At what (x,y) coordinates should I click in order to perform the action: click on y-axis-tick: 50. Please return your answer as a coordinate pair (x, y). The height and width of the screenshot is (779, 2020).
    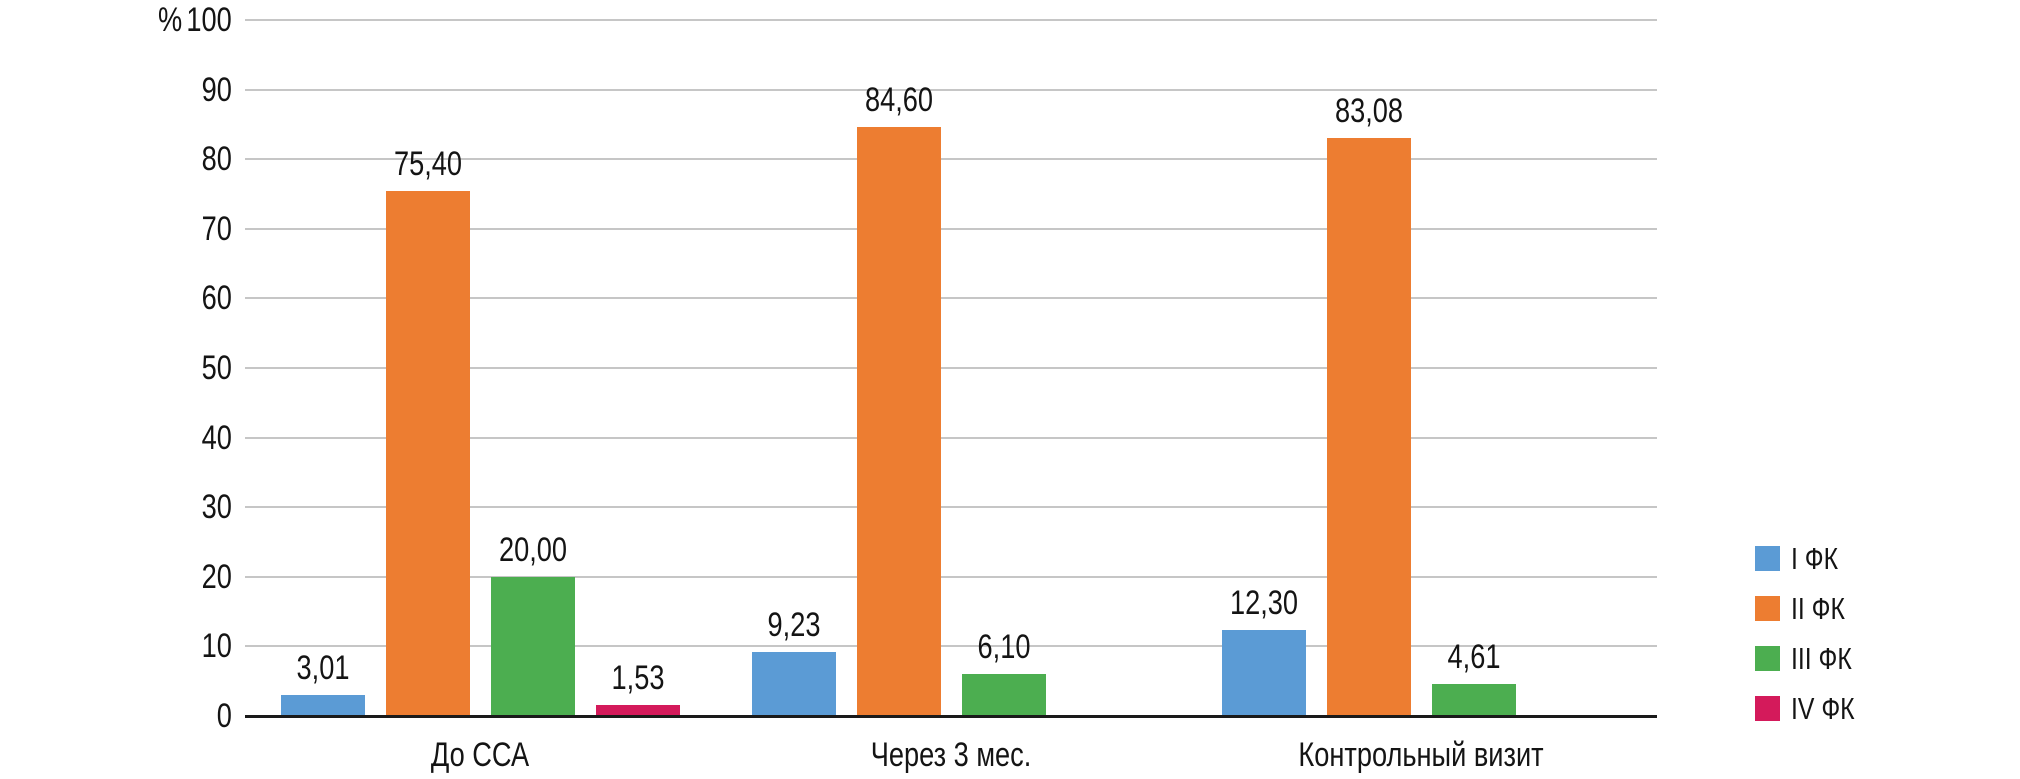
    Looking at the image, I should click on (166, 368).